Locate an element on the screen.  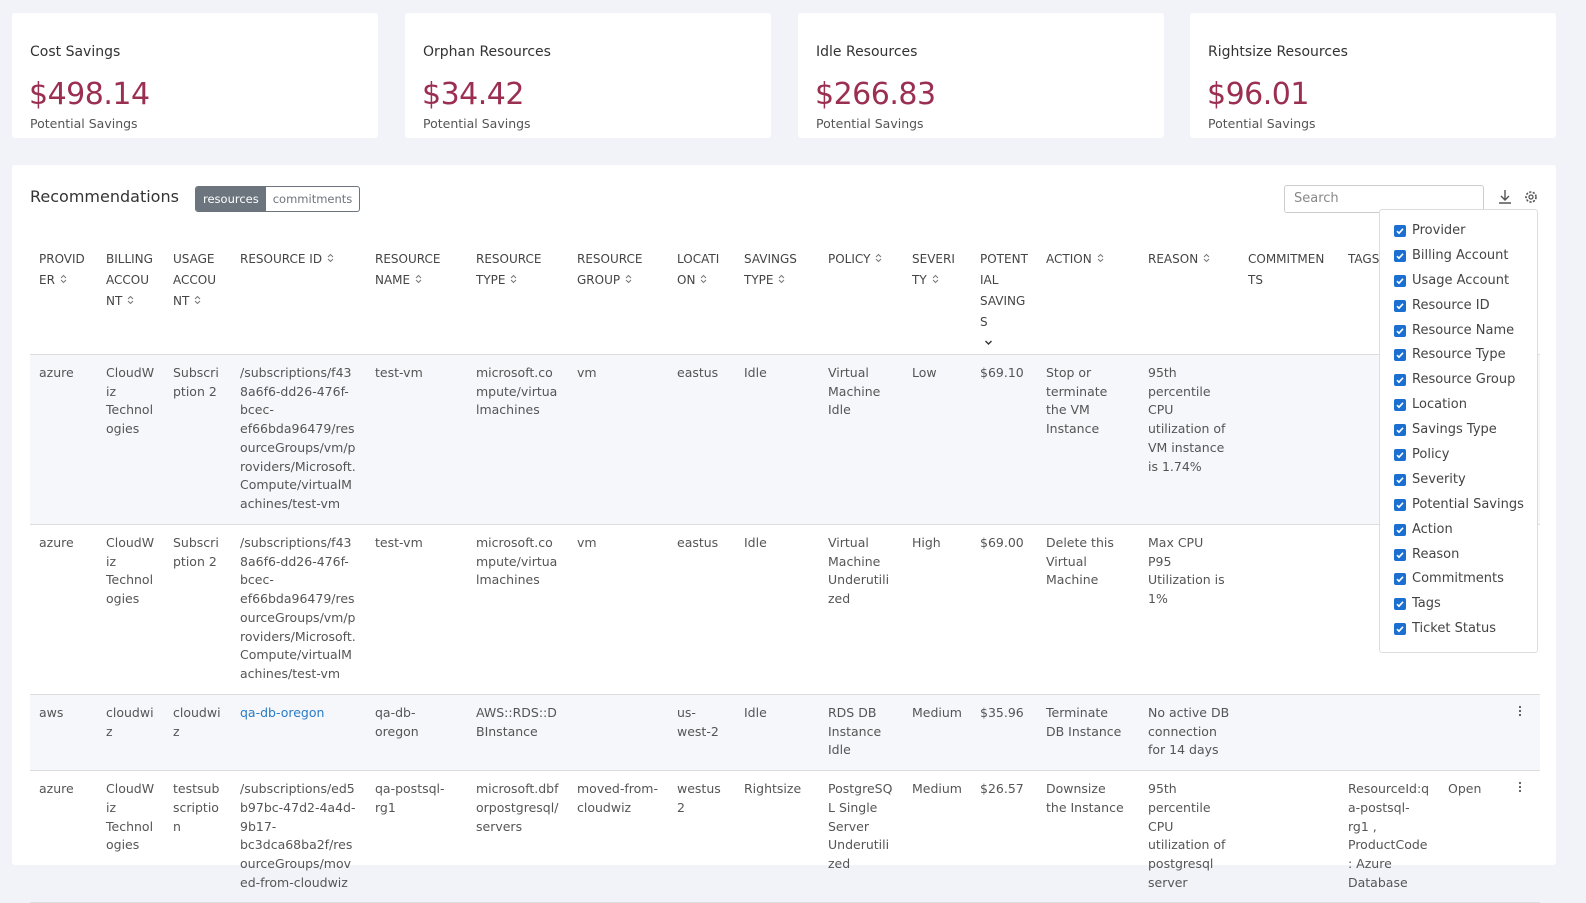
panel-title: Recommendations is located at coordinates (104, 196).